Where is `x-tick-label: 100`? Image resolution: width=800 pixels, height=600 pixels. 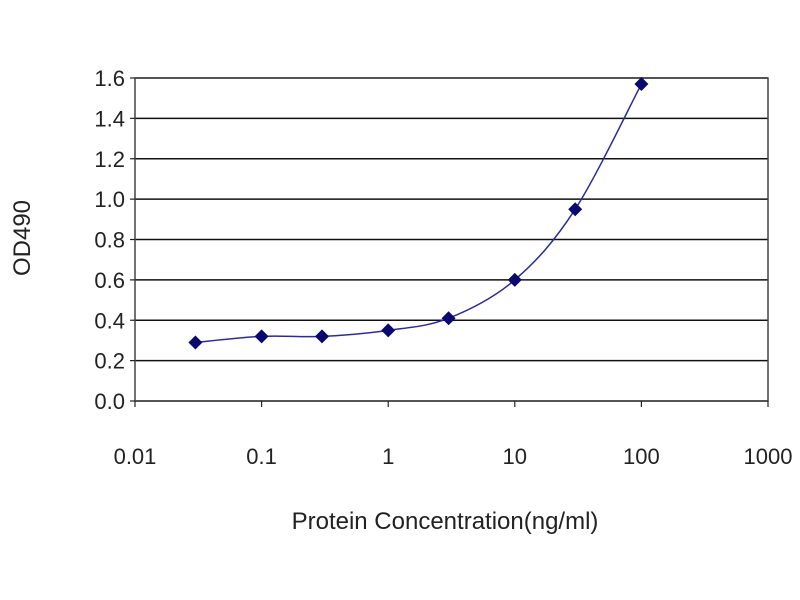 x-tick-label: 100 is located at coordinates (641, 456).